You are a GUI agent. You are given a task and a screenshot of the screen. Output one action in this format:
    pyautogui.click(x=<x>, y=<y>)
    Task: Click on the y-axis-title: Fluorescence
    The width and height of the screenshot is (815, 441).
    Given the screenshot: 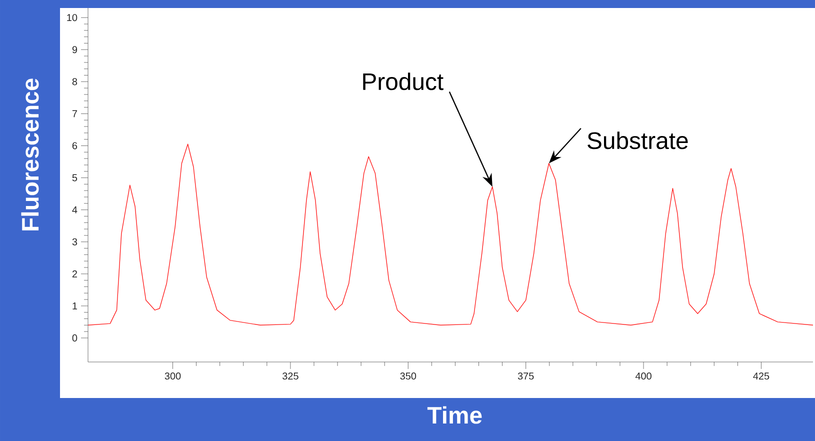 What is the action you would take?
    pyautogui.click(x=30, y=154)
    